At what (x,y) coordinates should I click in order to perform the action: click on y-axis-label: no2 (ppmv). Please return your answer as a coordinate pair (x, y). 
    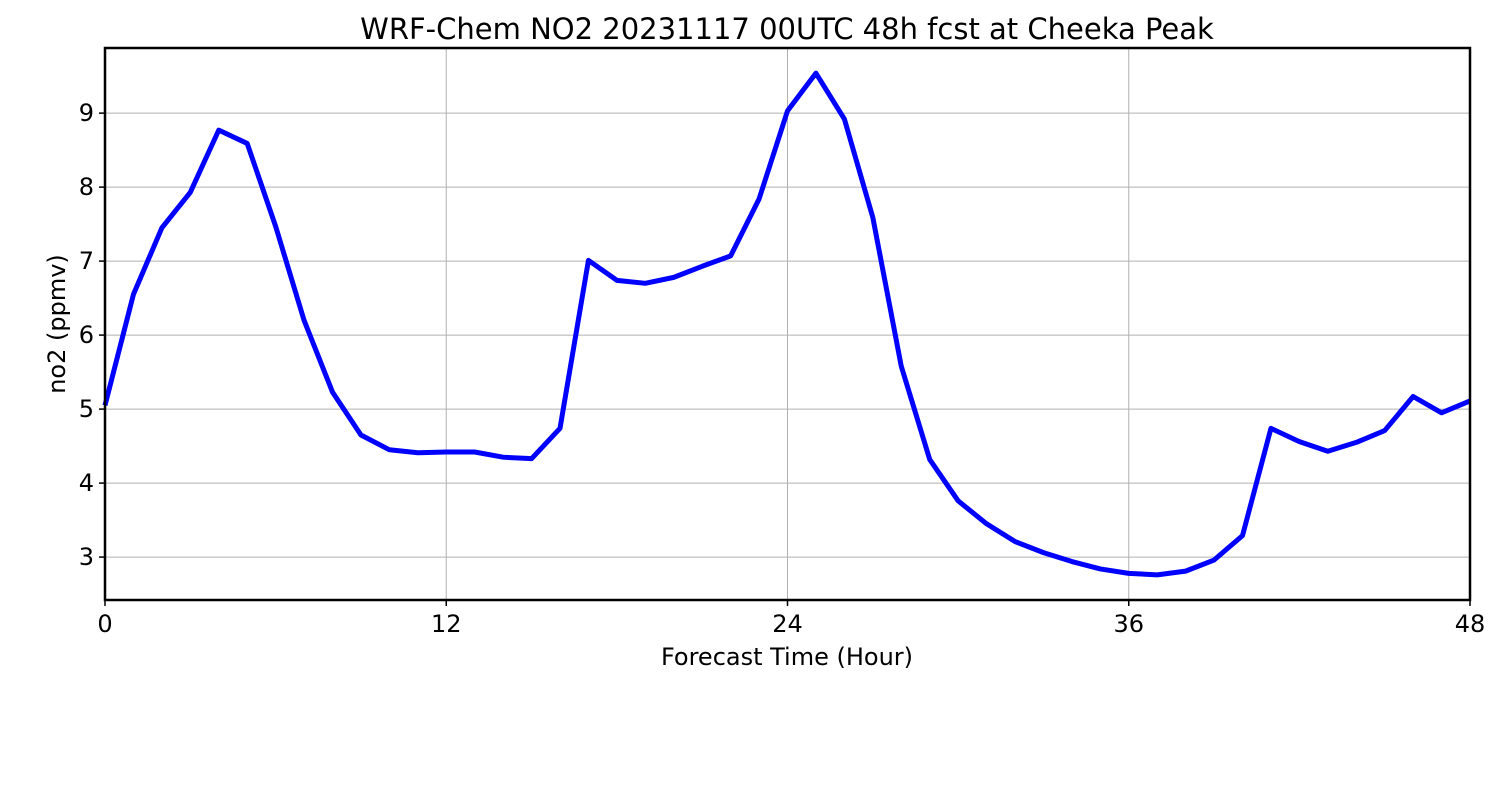
    Looking at the image, I should click on (57, 324).